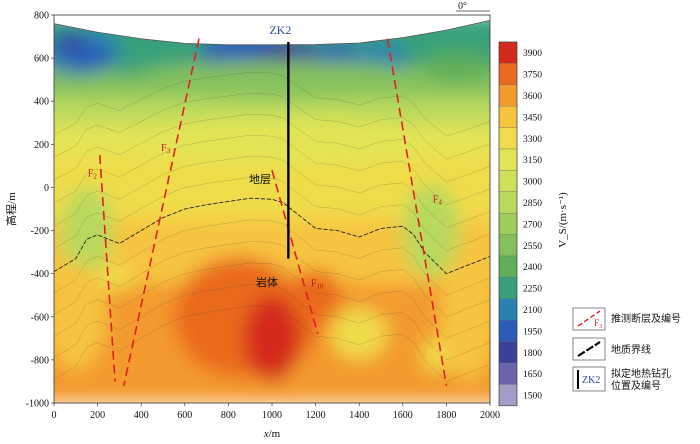 This screenshot has height=444, width=700. I want to click on y-tick-label: 0, so click(46, 188).